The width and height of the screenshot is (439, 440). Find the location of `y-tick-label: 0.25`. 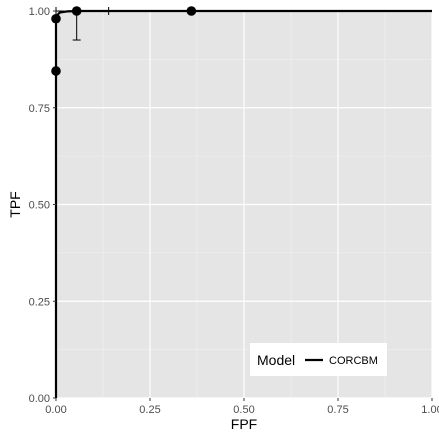

y-tick-label: 0.25 is located at coordinates (39, 302).